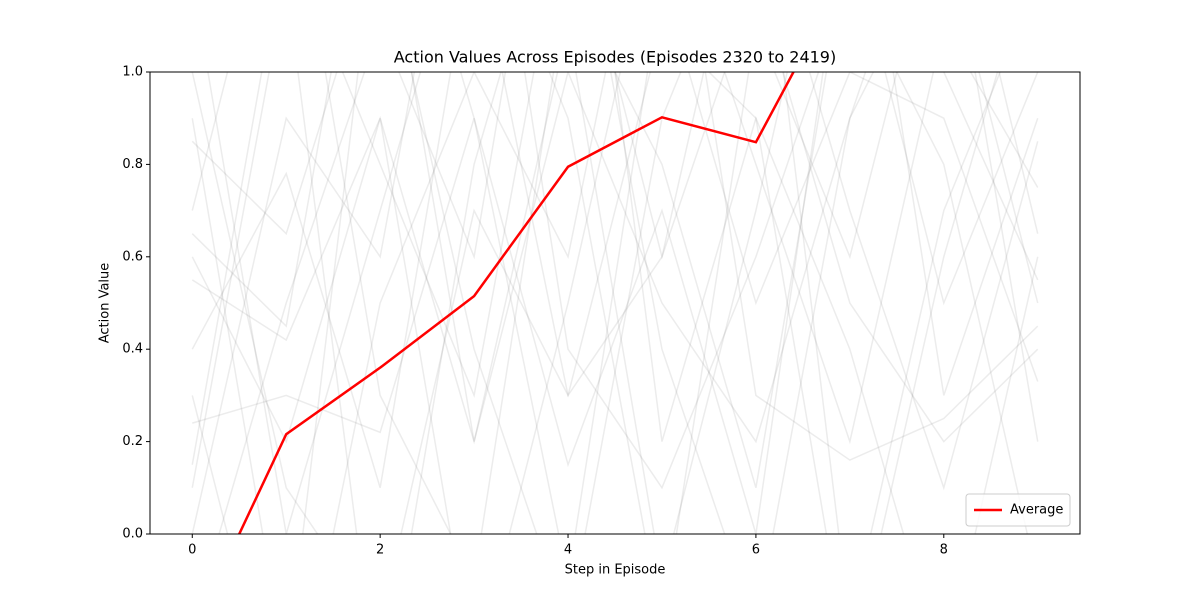 Image resolution: width=1200 pixels, height=604 pixels. What do you see at coordinates (132, 349) in the screenshot?
I see `y-tick-label: 0.4` at bounding box center [132, 349].